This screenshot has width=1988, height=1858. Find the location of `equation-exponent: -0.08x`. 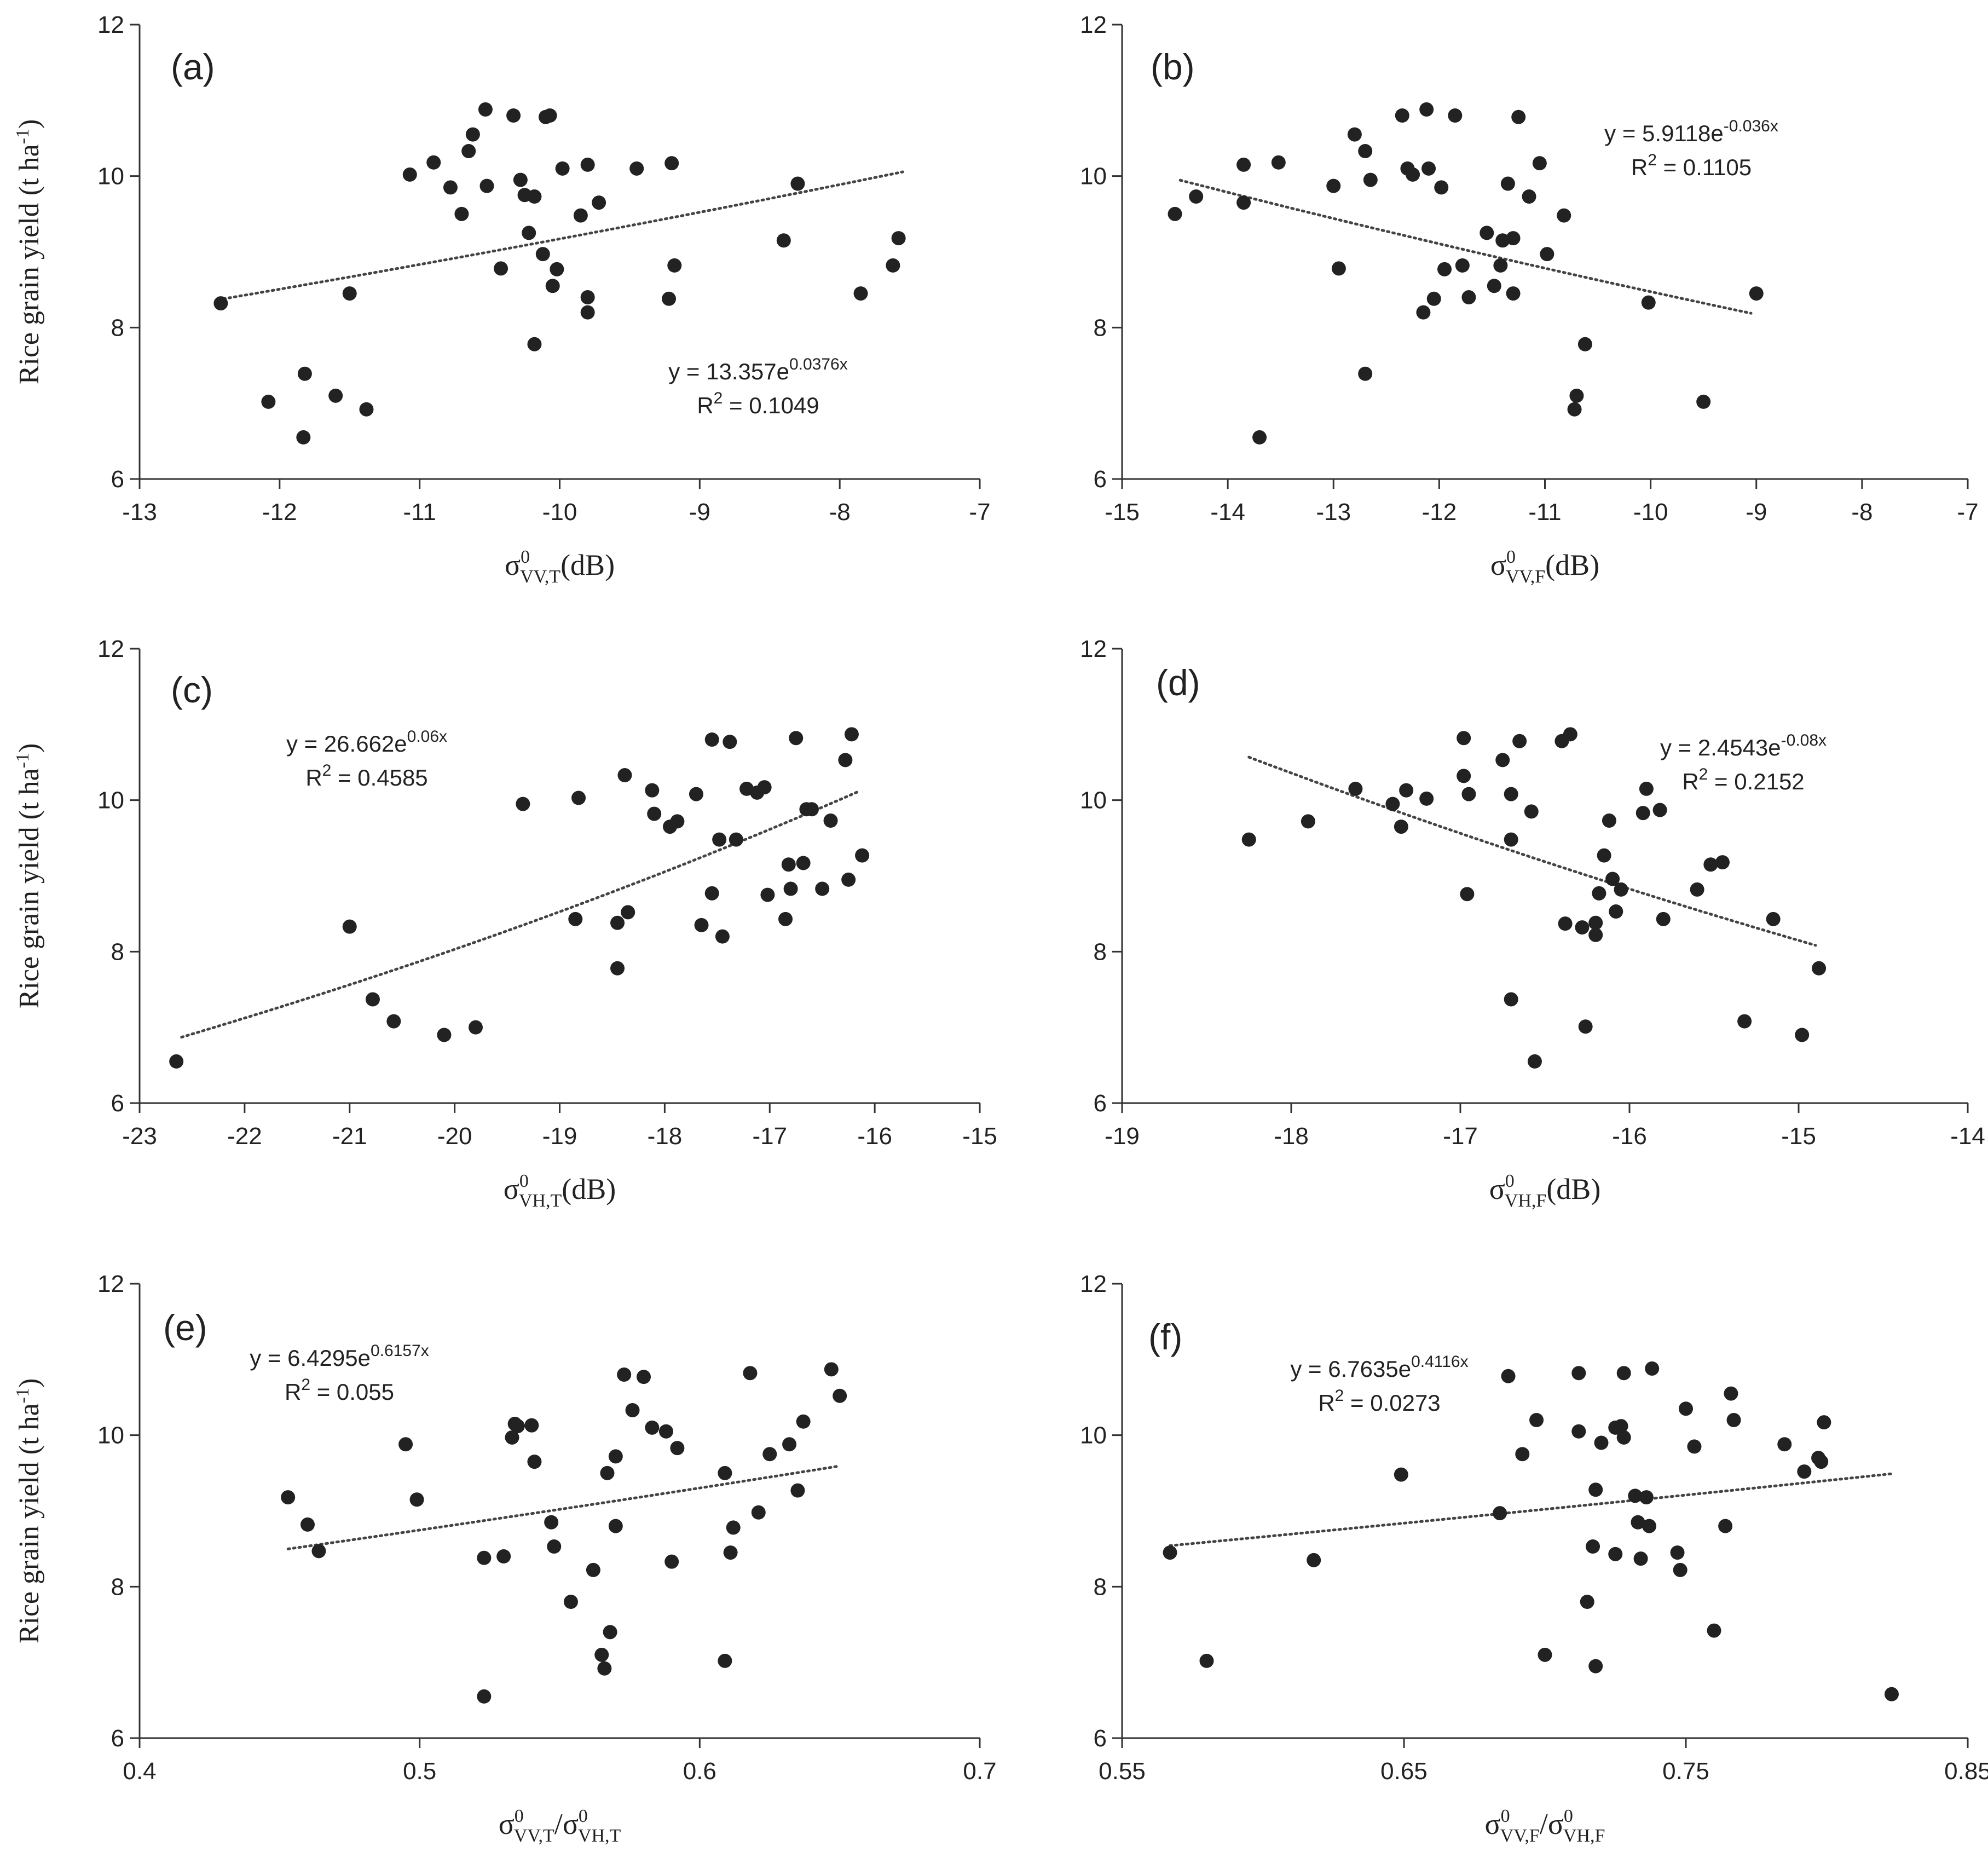

equation-exponent: -0.08x is located at coordinates (1804, 740).